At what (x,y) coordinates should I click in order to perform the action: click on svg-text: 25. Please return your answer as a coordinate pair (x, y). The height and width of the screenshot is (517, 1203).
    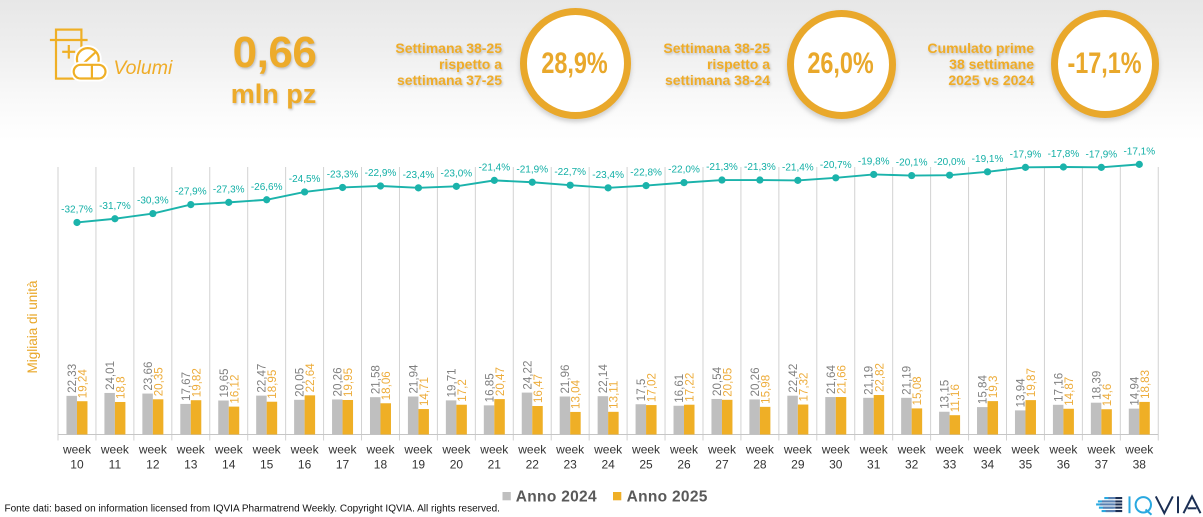
    Looking at the image, I should click on (646, 465).